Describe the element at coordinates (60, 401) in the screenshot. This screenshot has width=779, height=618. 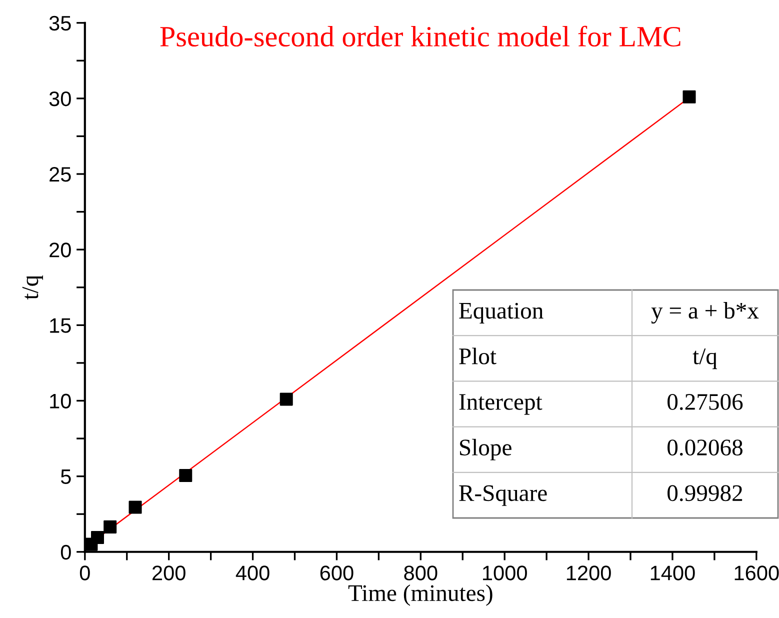
I see `y-tick-label: 10` at that location.